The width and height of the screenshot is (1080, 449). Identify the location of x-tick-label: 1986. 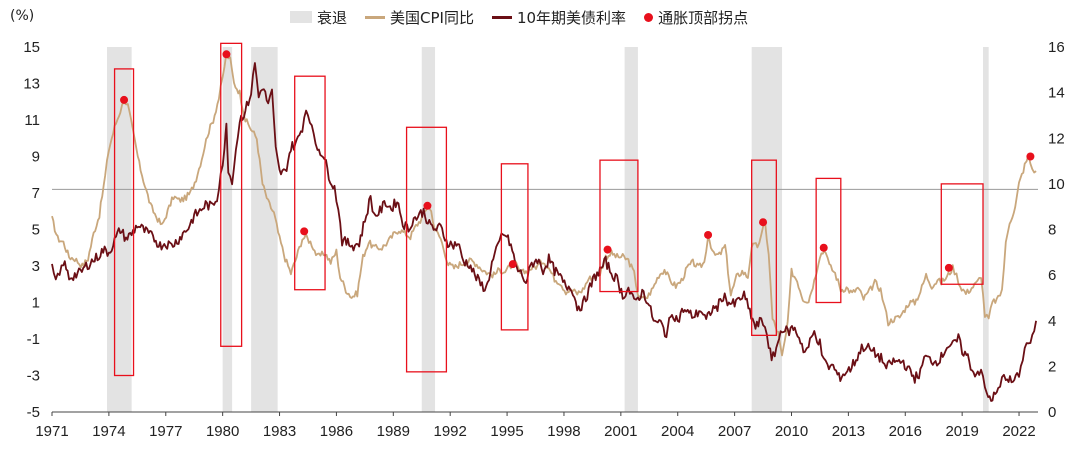
(336, 431).